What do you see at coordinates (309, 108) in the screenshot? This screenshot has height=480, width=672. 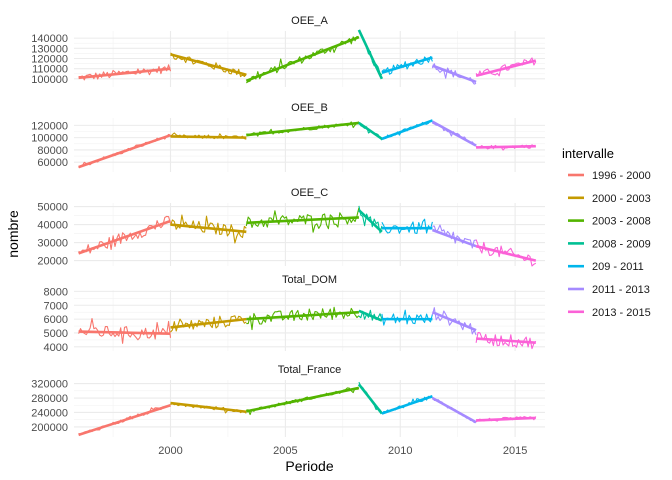 I see `facet-title: OEE_B` at bounding box center [309, 108].